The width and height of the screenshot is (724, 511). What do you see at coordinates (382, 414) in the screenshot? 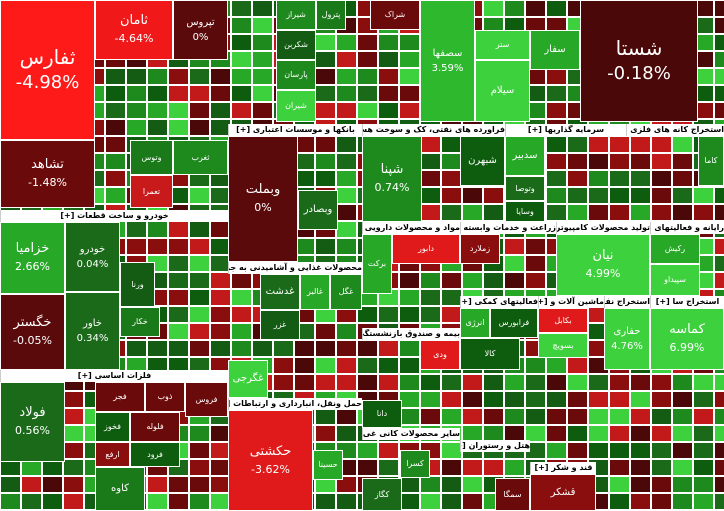
I see `tile-label: دانا` at bounding box center [382, 414].